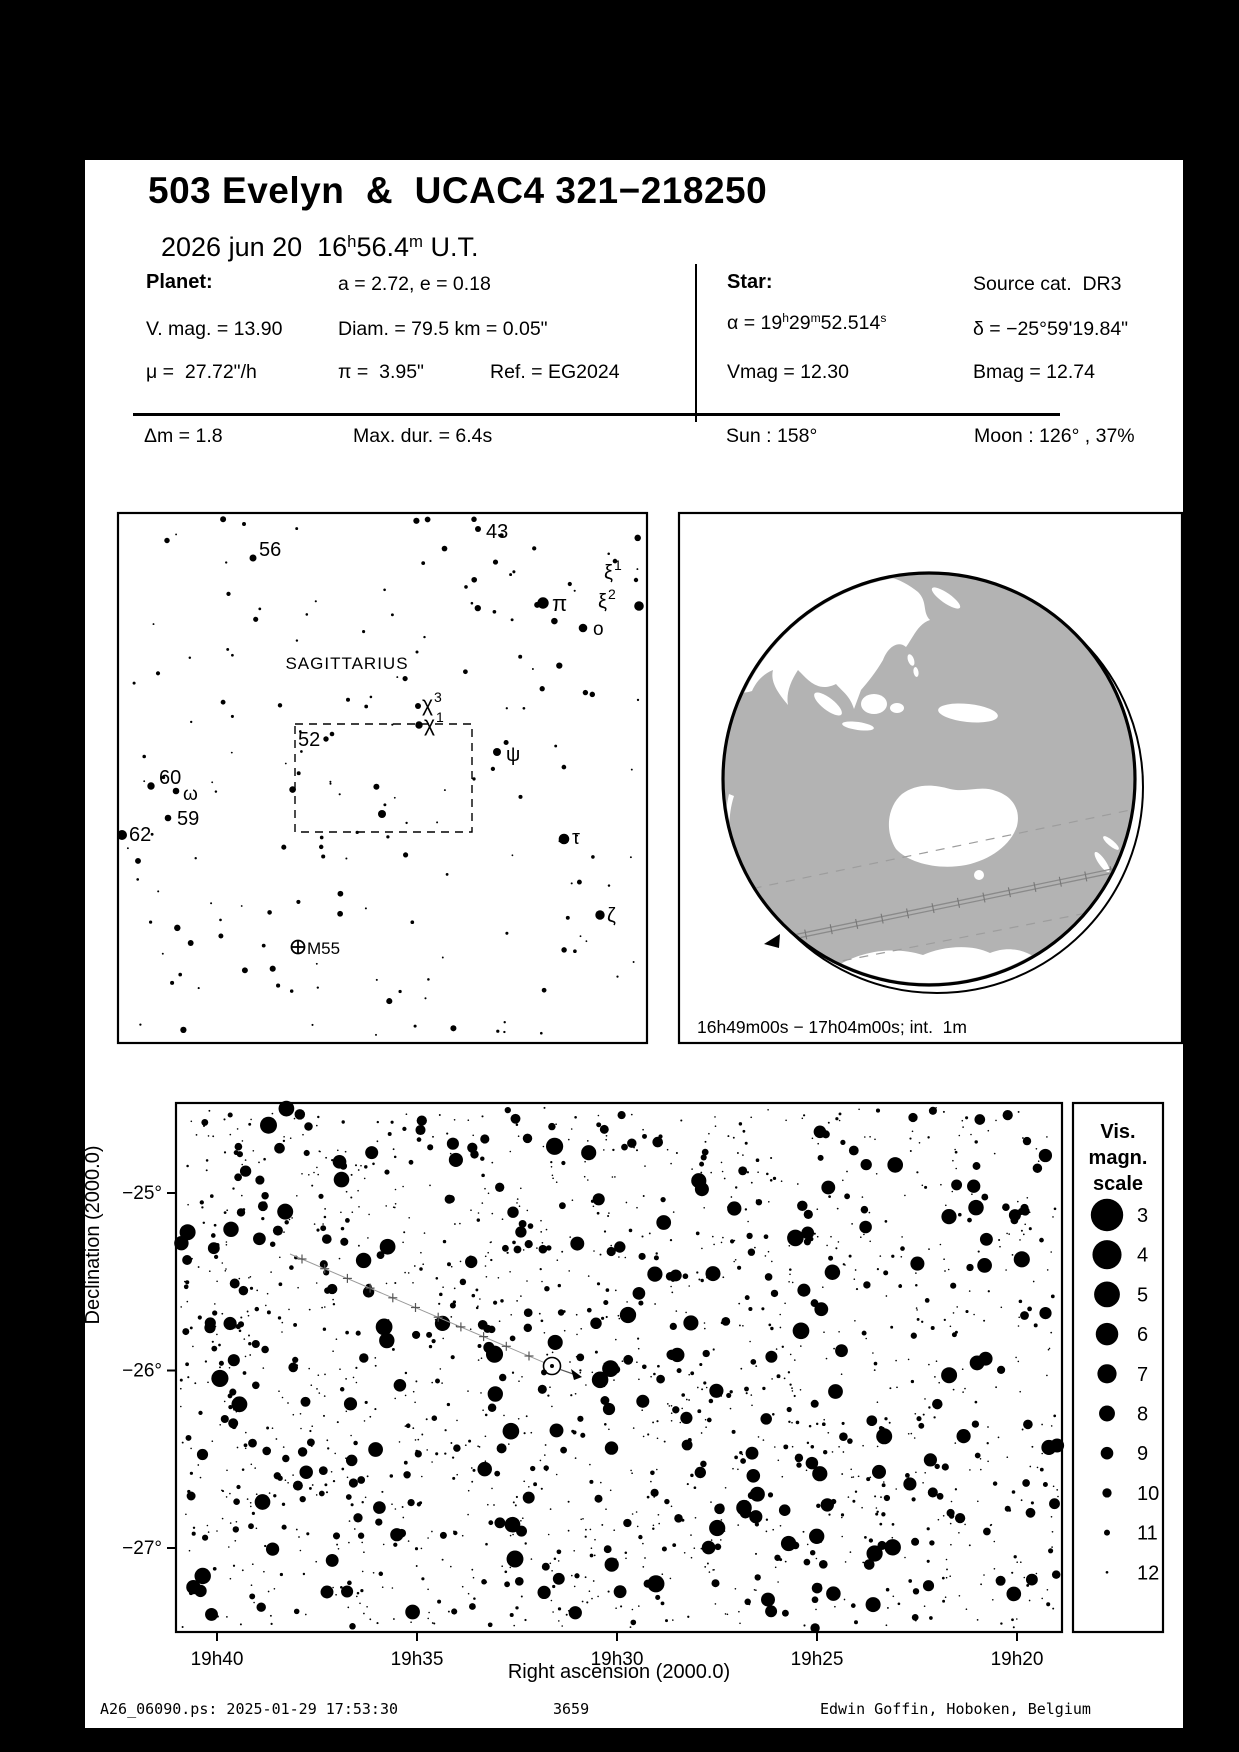 This screenshot has width=1239, height=1752. Describe the element at coordinates (618, 565) in the screenshot. I see `label-xi1-sup: 1` at that location.